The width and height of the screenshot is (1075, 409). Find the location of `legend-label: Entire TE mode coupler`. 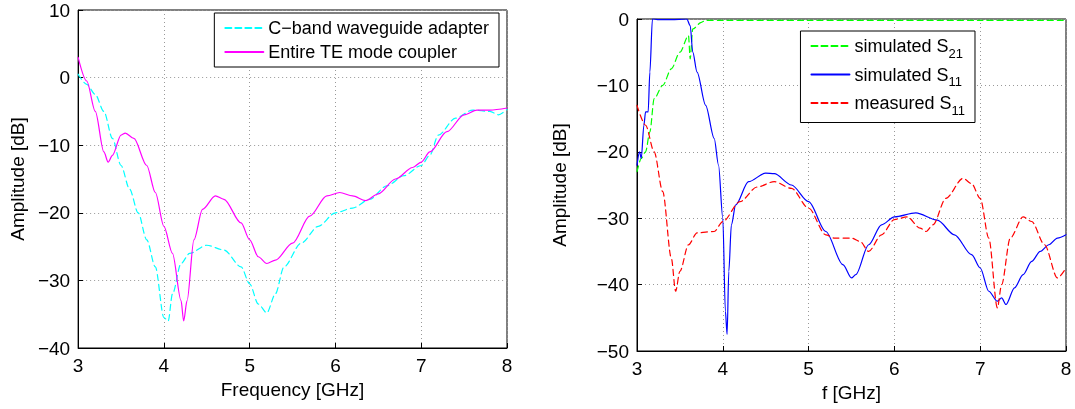

legend-label: Entire TE mode coupler is located at coordinates (363, 52).